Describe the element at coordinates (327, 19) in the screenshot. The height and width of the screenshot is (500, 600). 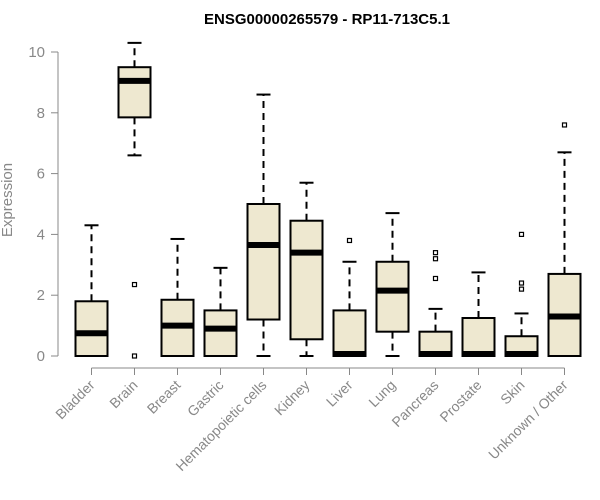
I see `chart-title: ENSG00000265579 - RP11-713C5.1` at that location.